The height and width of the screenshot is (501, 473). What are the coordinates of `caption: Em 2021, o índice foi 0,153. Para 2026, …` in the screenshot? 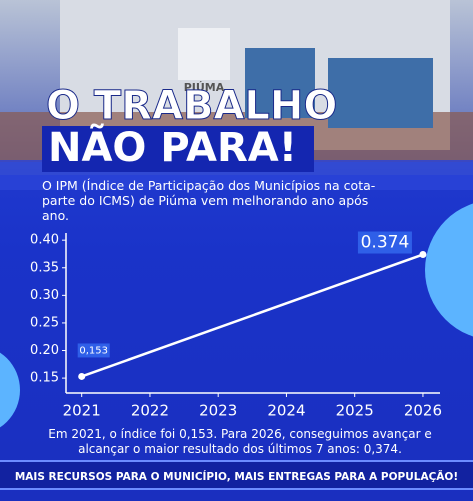 It's located at (240, 441).